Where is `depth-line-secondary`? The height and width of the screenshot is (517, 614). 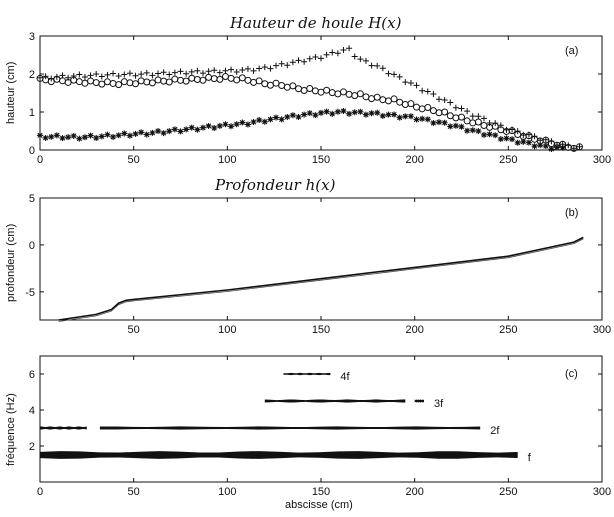
depth-line-secondary is located at coordinates (321, 280).